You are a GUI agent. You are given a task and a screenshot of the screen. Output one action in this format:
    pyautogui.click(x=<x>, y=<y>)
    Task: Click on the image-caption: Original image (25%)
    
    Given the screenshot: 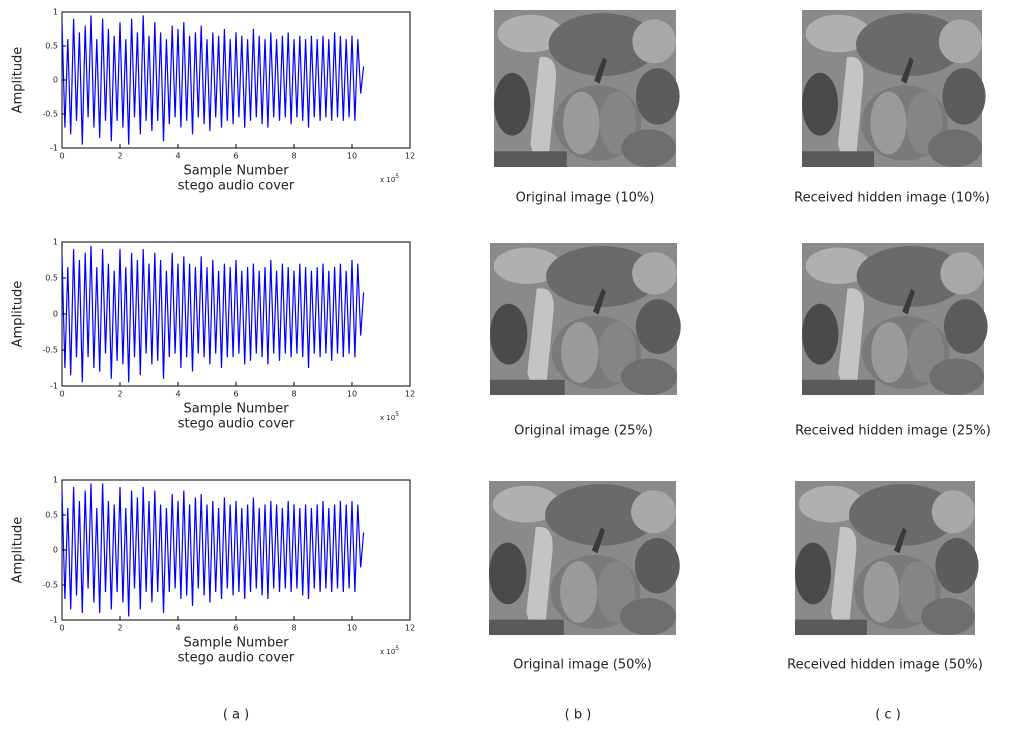 What is the action you would take?
    pyautogui.click(x=583, y=431)
    